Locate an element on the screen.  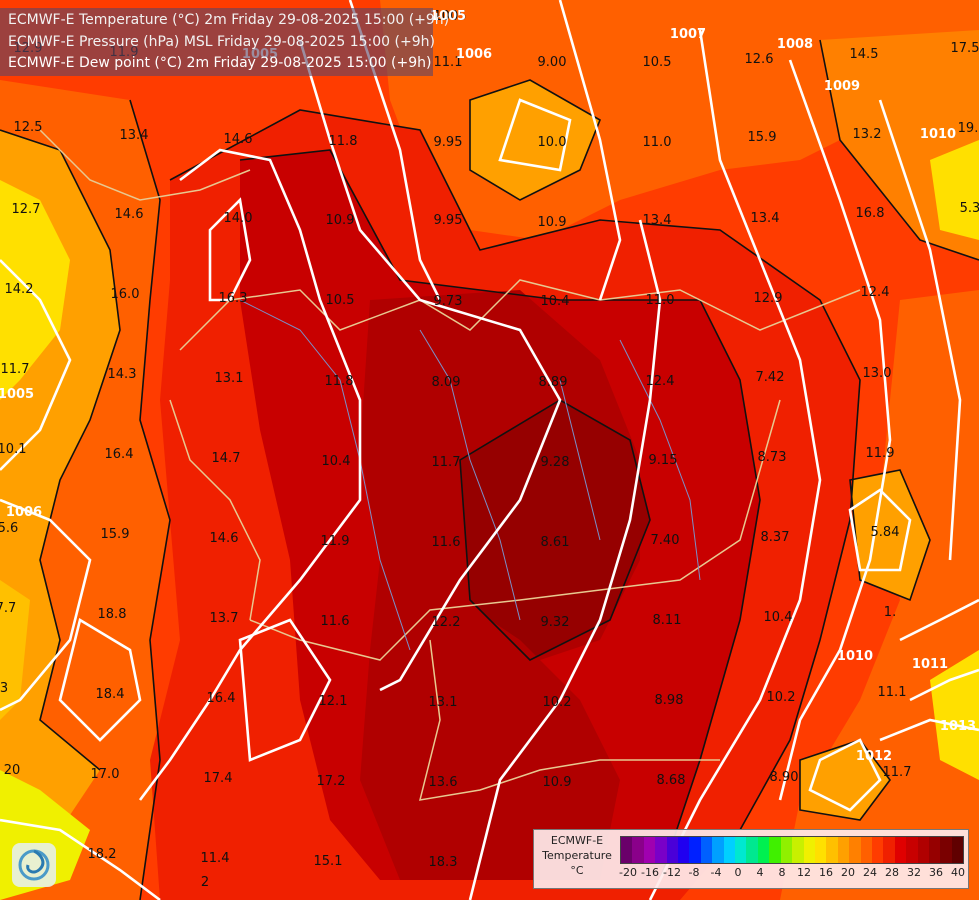
dew-point-label: 12.5 is located at coordinates (28, 127).